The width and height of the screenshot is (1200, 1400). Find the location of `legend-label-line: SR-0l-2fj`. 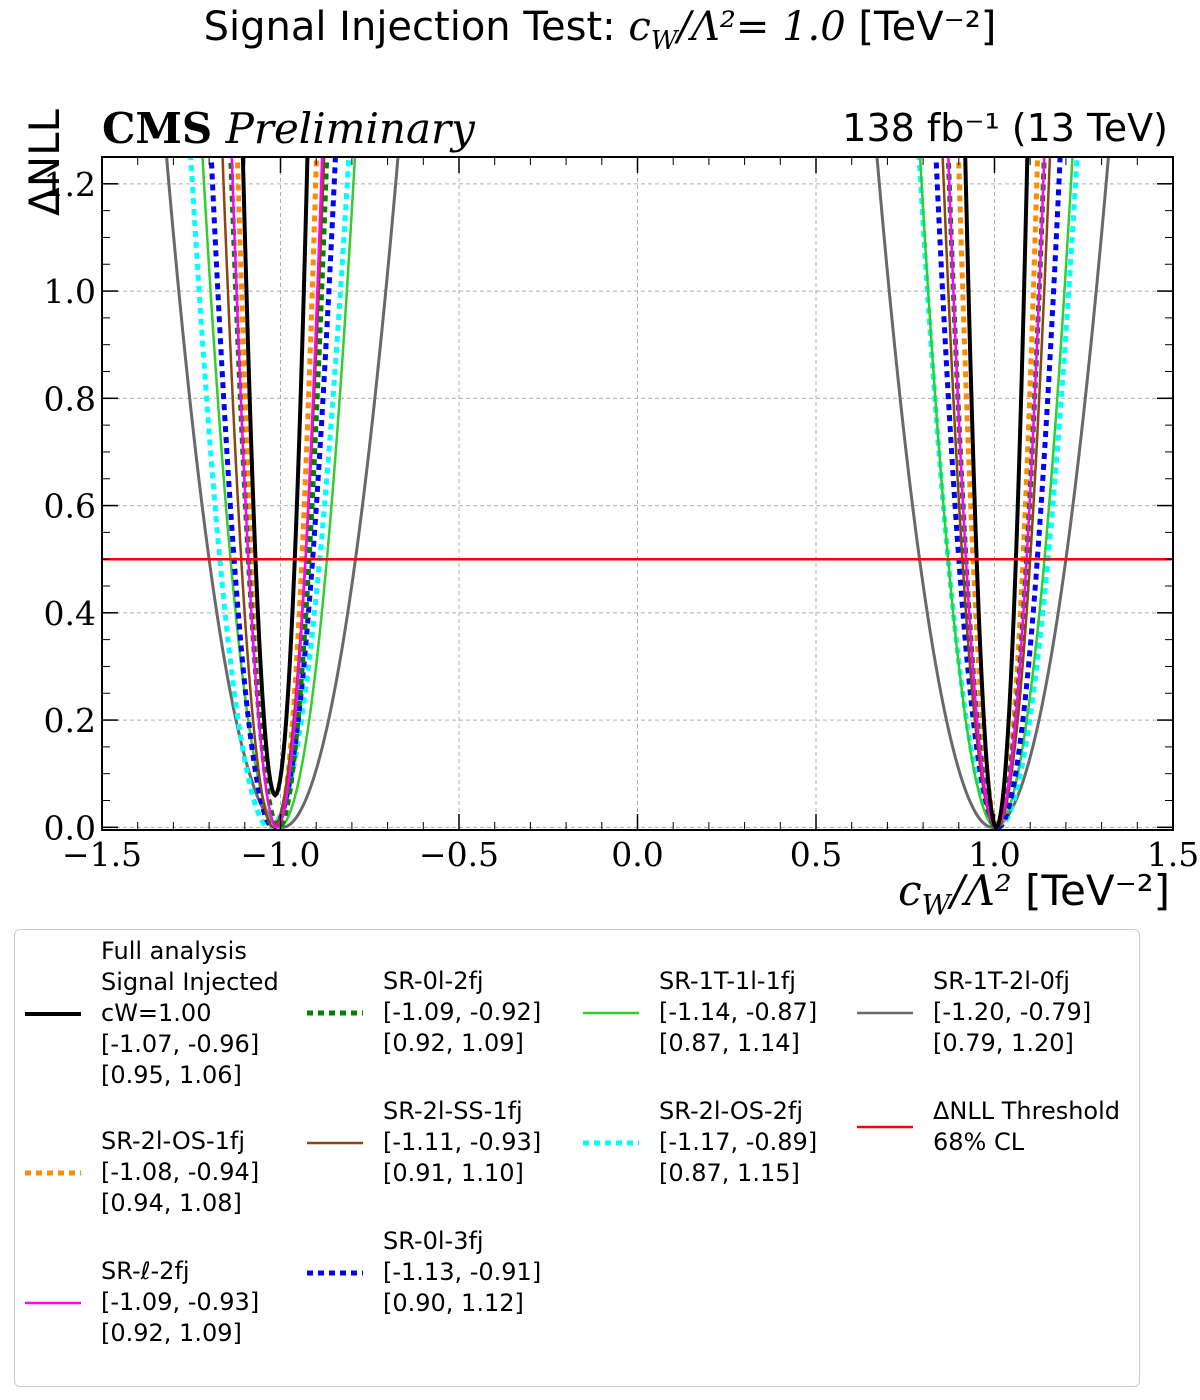

legend-label-line: SR-0l-2fj is located at coordinates (433, 981).